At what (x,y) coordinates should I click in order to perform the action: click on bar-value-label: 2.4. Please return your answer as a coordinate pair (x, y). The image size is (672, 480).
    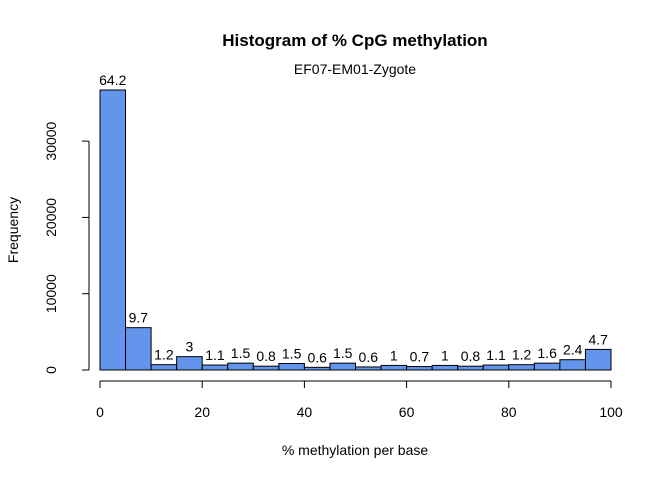
    Looking at the image, I should click on (573, 350).